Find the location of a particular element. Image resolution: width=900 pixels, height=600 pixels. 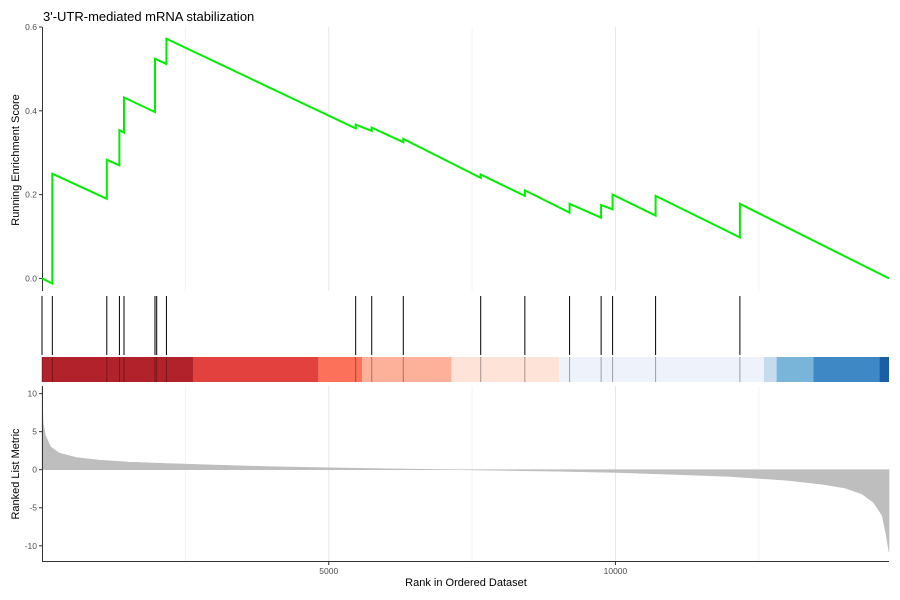

top-y-tick-label: 0.6 is located at coordinates (31, 27).